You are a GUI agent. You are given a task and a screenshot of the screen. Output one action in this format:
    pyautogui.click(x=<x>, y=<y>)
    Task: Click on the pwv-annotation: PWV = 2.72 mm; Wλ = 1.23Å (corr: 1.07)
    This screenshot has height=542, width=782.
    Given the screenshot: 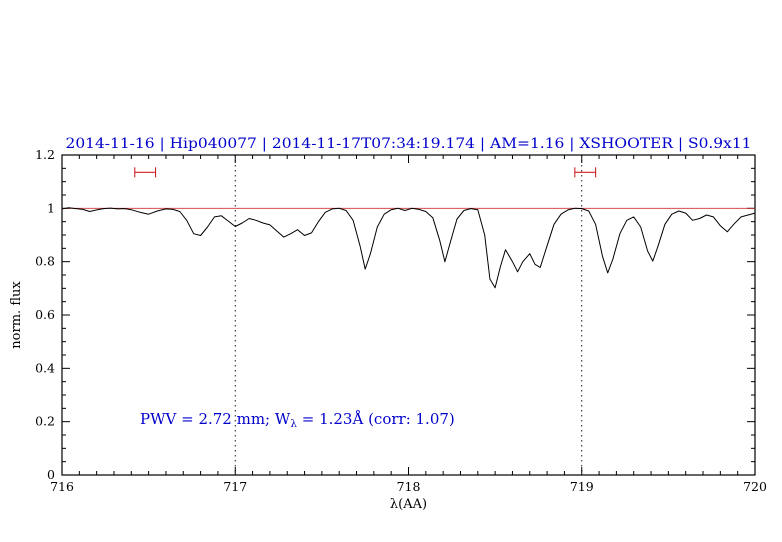 What is the action you would take?
    pyautogui.click(x=297, y=420)
    